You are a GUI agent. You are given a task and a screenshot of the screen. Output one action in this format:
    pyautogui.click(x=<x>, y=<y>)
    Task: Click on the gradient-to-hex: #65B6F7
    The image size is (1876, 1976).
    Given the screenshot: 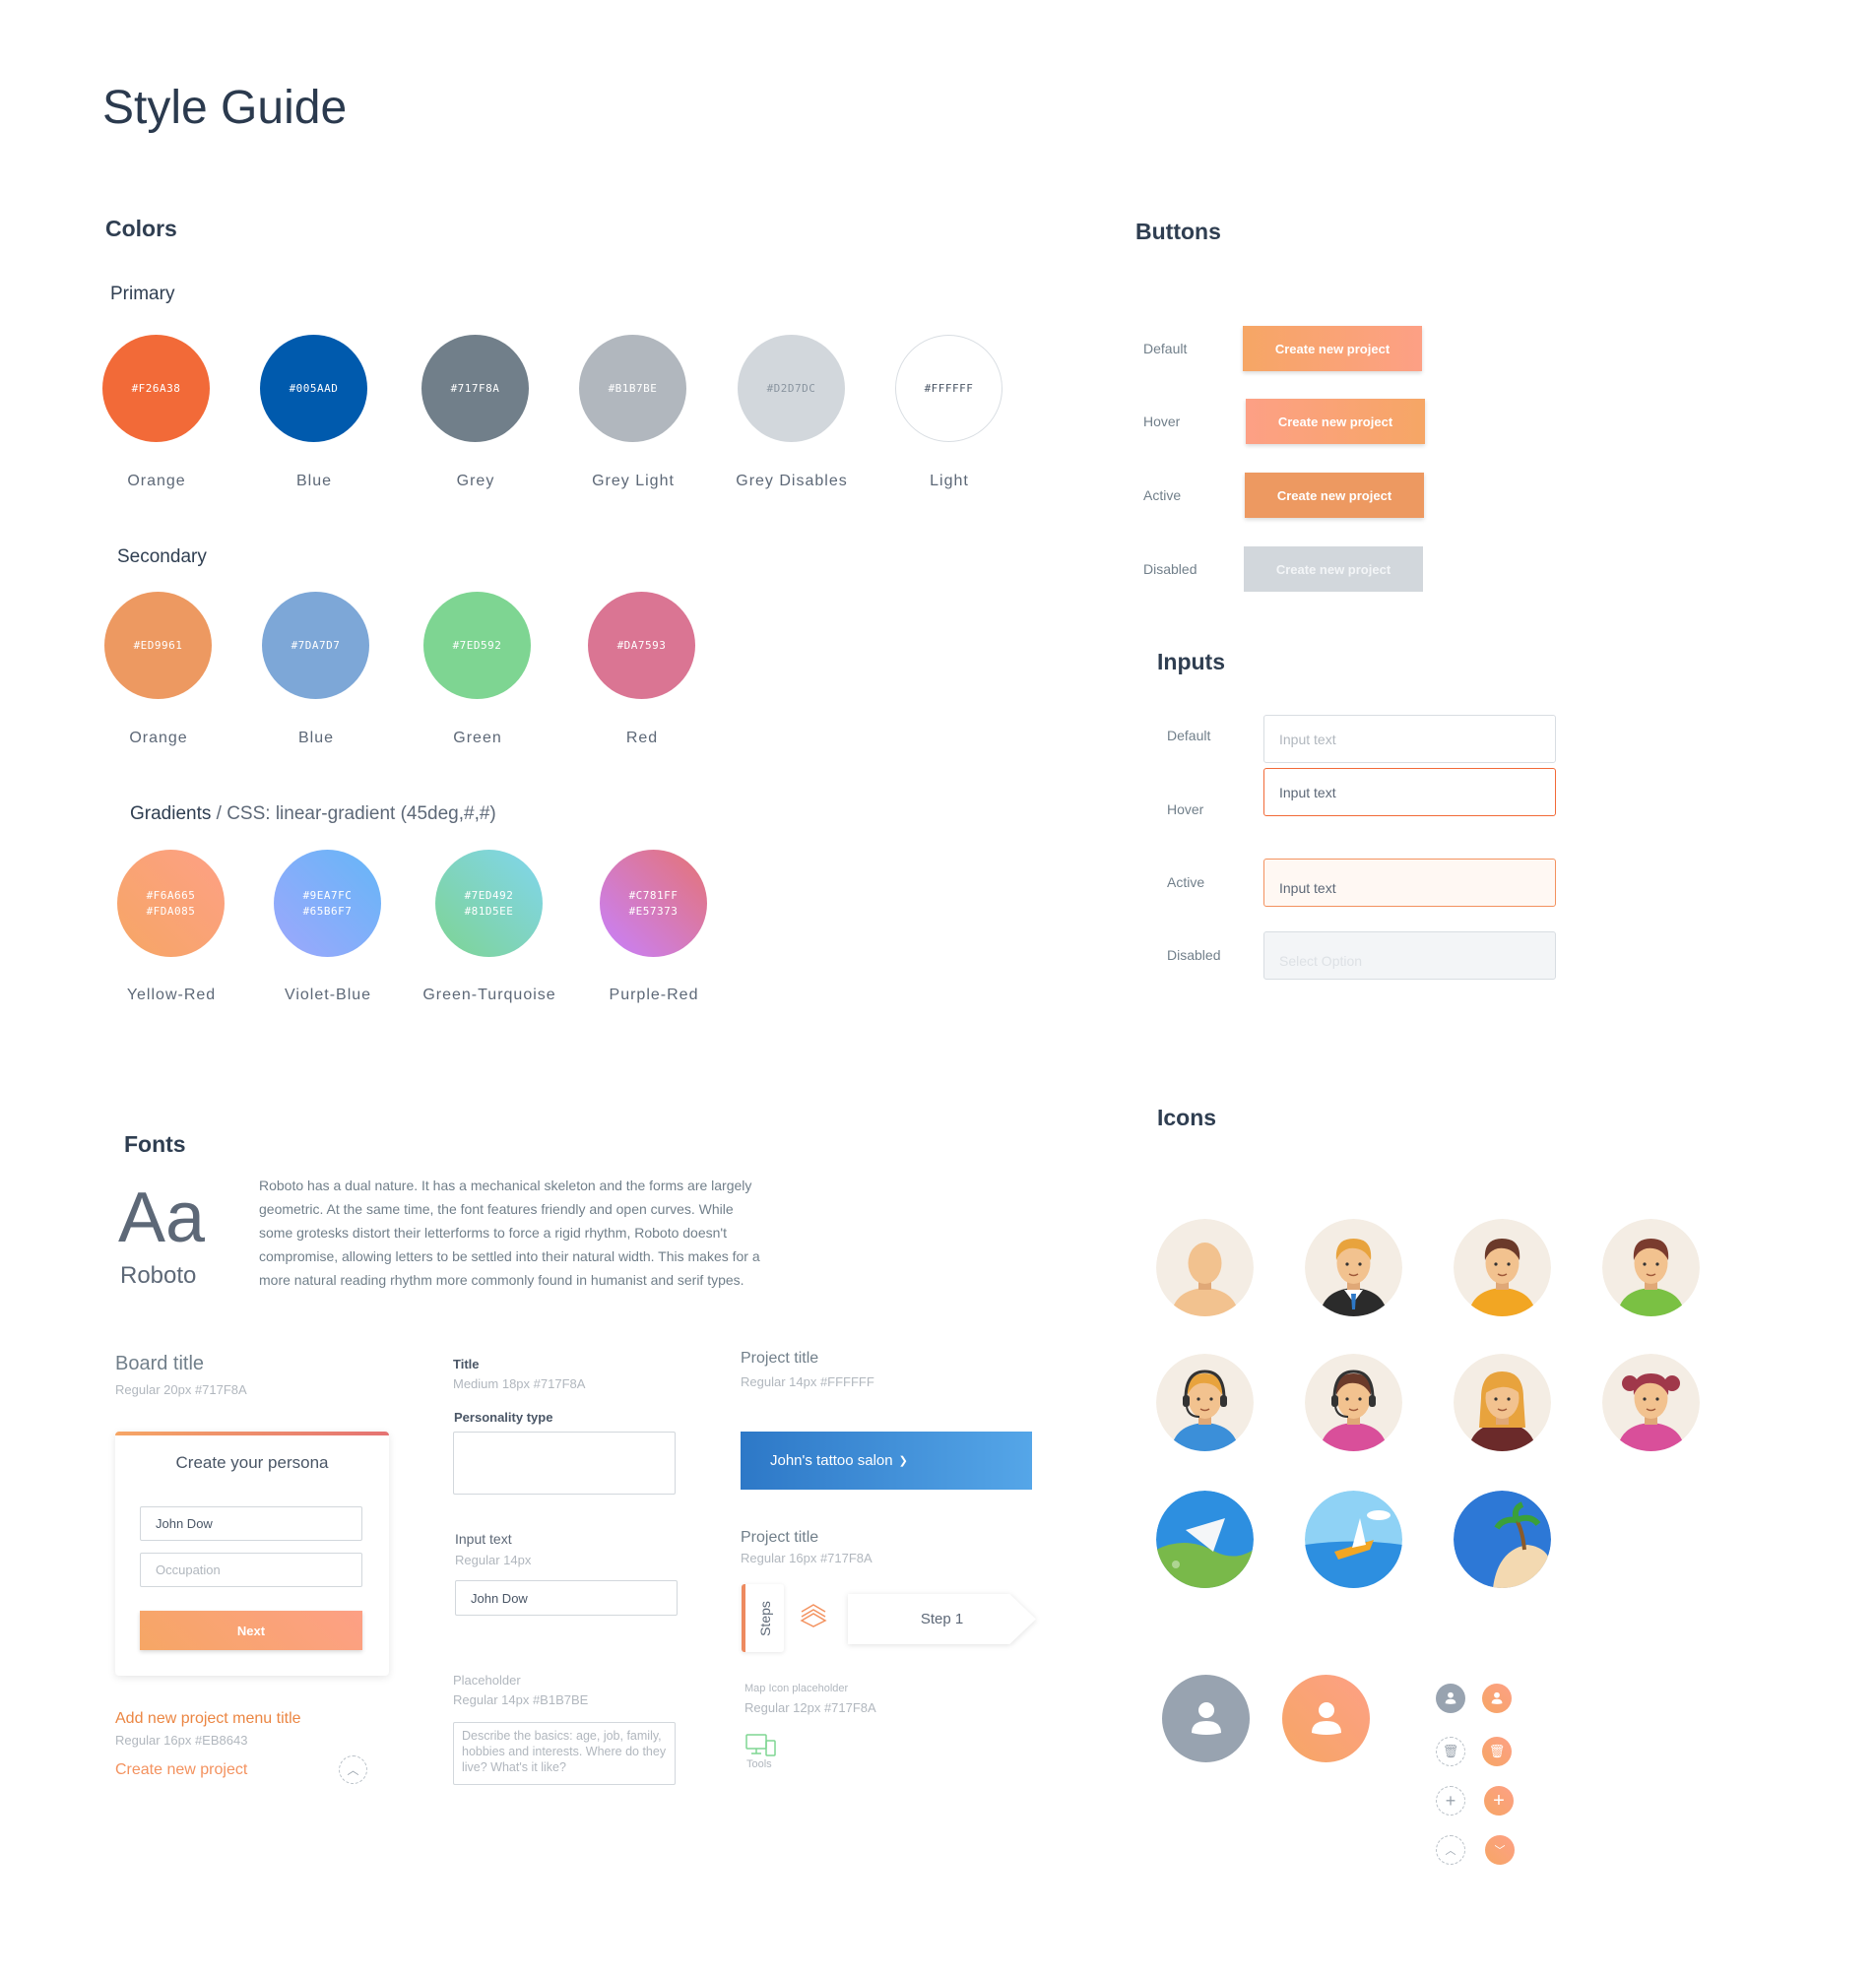 What is the action you would take?
    pyautogui.click(x=327, y=911)
    